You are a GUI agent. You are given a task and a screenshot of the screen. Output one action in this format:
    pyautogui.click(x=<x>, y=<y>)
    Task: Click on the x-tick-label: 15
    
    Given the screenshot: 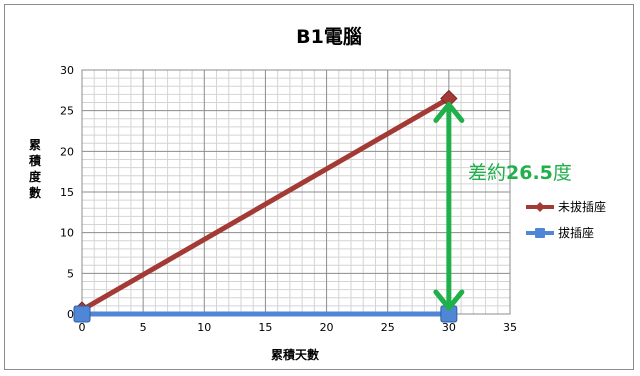 What is the action you would take?
    pyautogui.click(x=265, y=327)
    